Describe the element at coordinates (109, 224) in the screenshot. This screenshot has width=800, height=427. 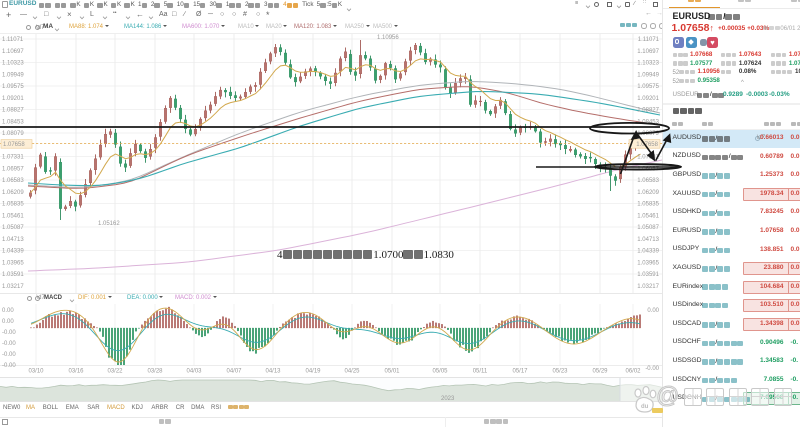
I see `svg-text: 1.05162` at that location.